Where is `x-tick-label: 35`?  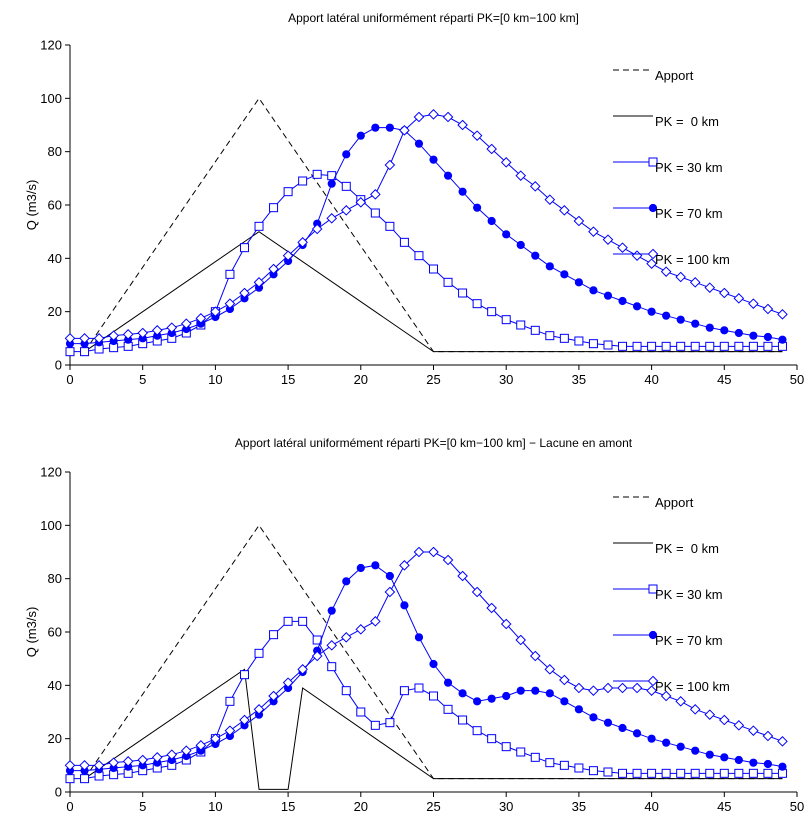
x-tick-label: 35 is located at coordinates (579, 806).